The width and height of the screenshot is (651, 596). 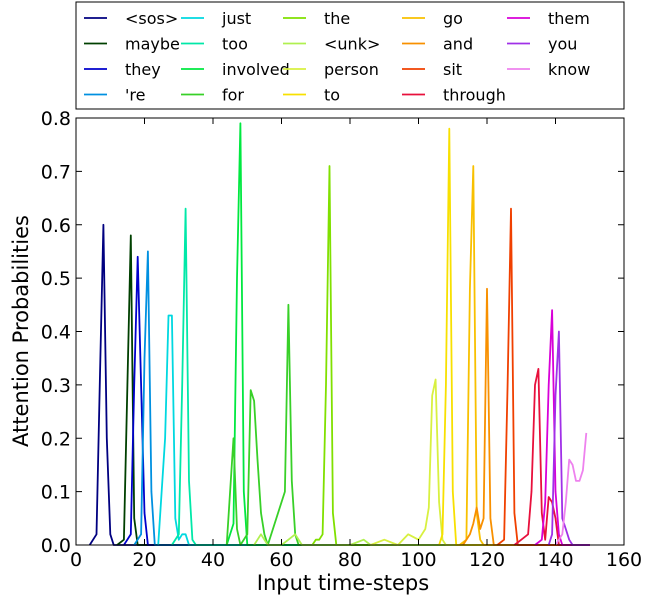 What do you see at coordinates (281, 560) in the screenshot?
I see `x-tick-label: 60` at bounding box center [281, 560].